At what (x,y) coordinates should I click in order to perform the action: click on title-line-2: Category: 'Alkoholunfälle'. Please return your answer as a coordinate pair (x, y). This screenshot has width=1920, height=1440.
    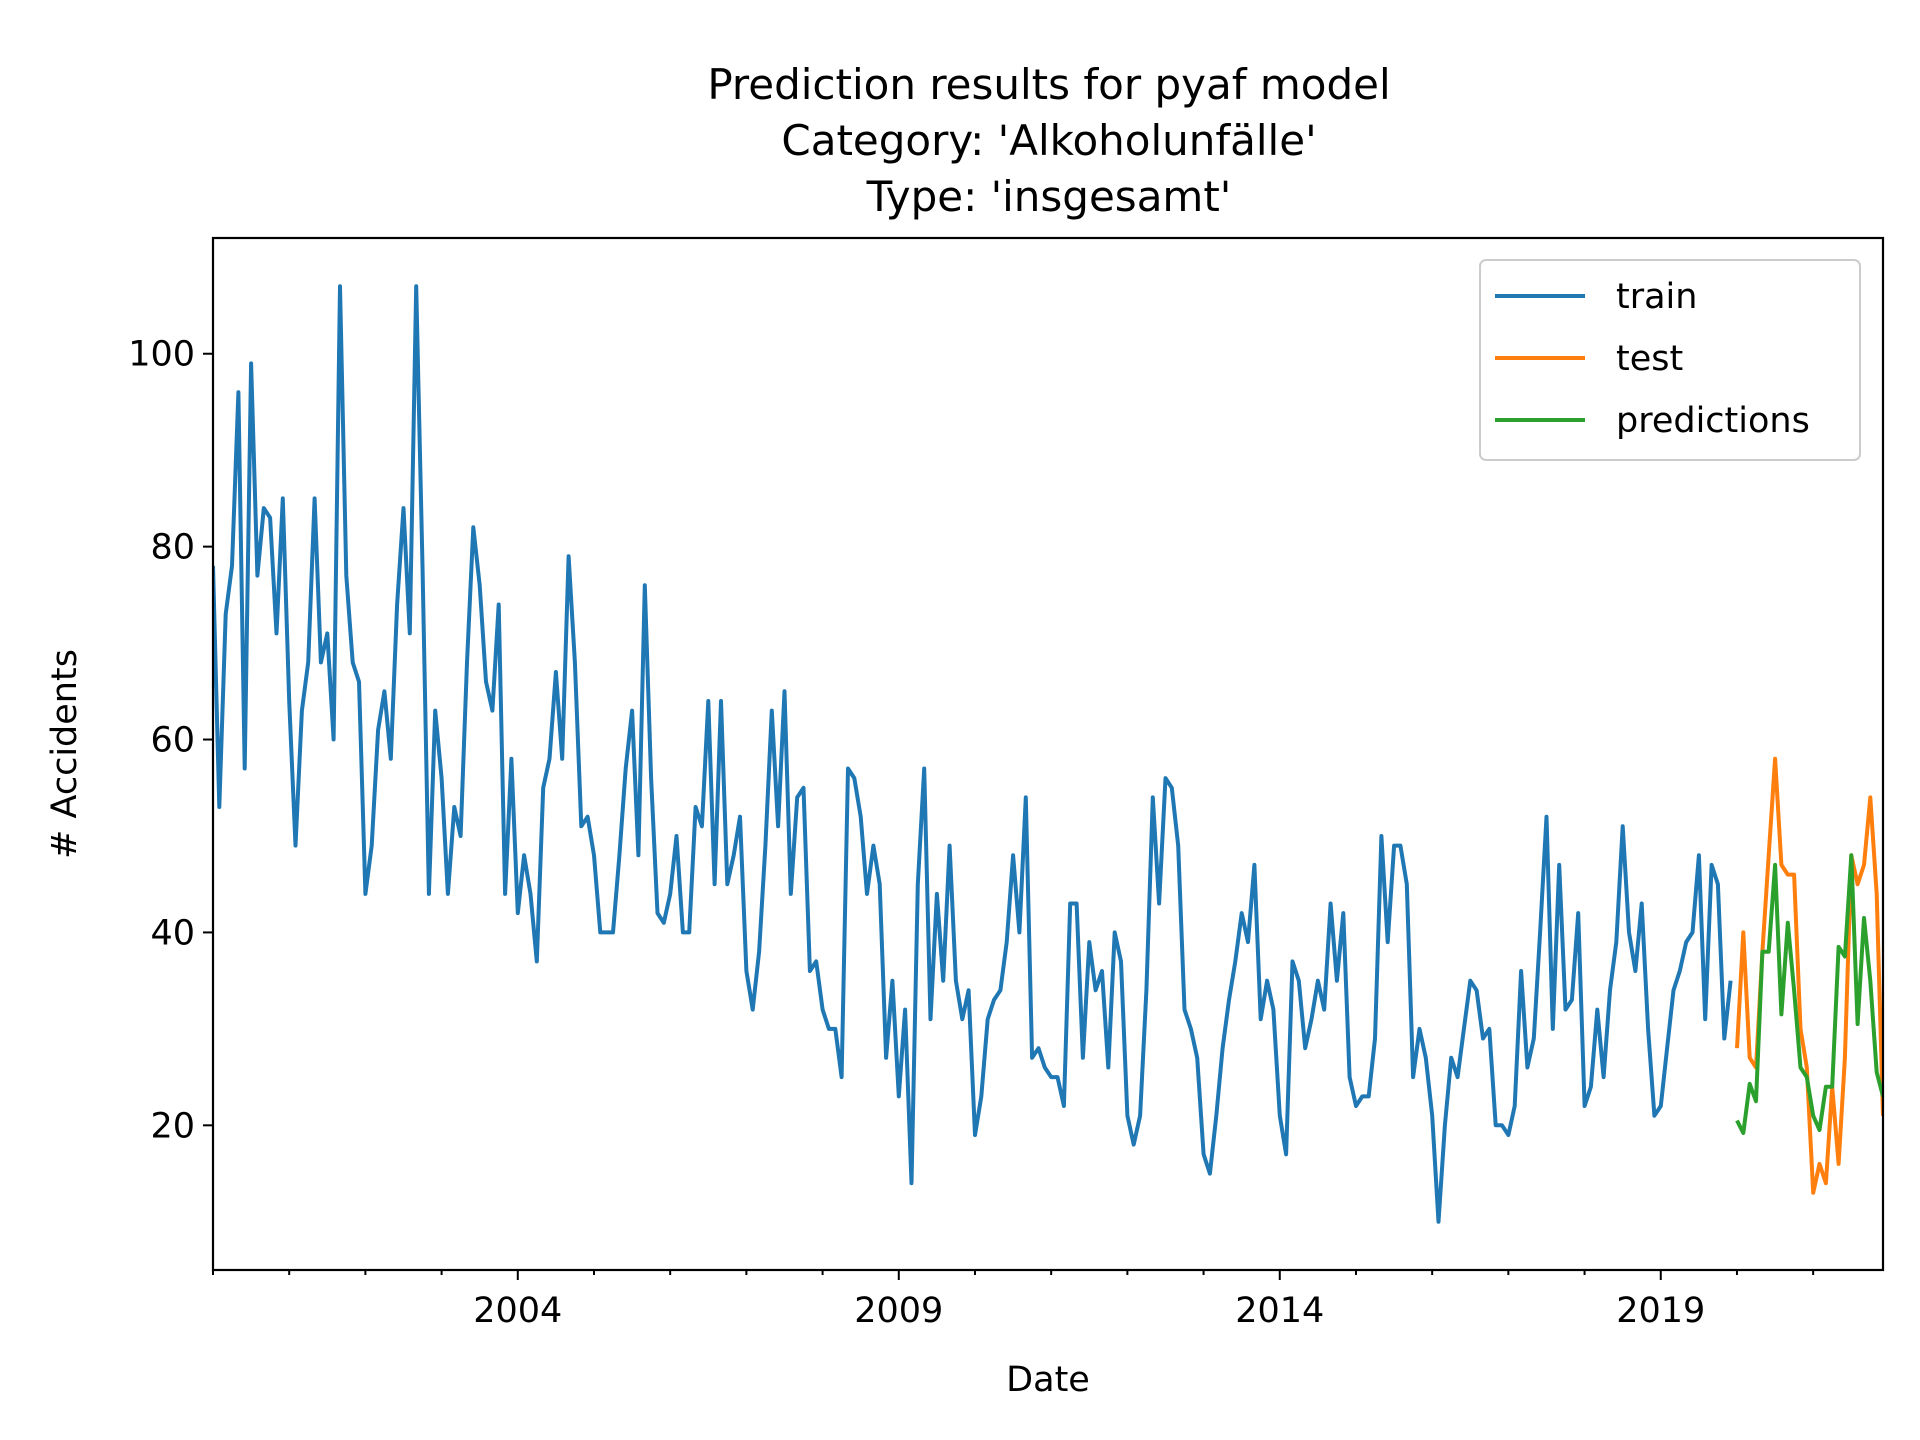
    Looking at the image, I should click on (1048, 140).